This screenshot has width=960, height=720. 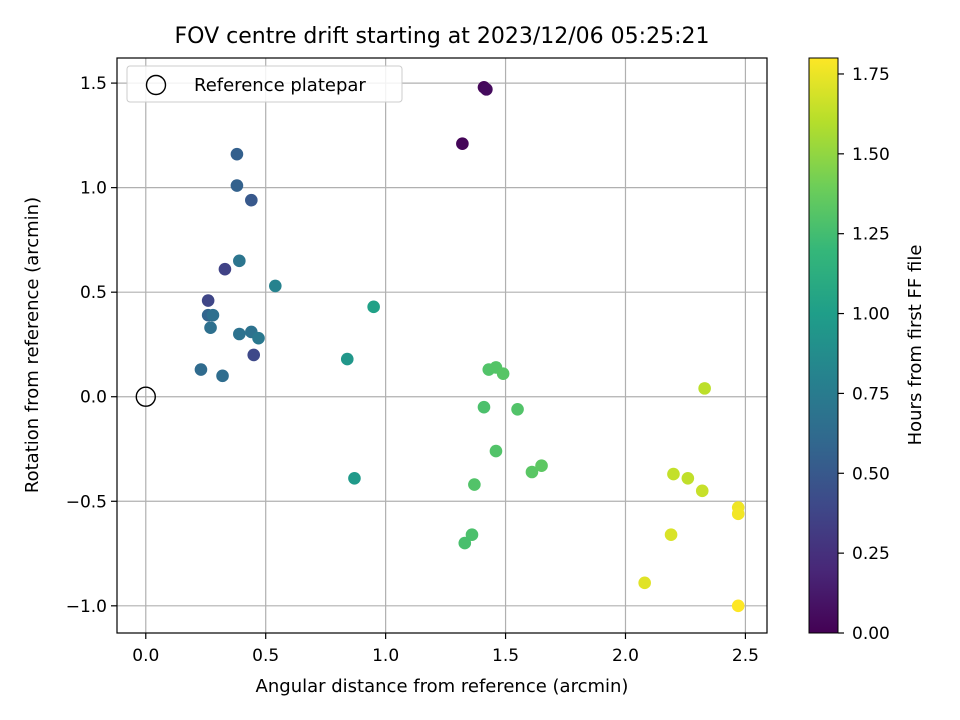 What do you see at coordinates (86, 502) in the screenshot?
I see `y-tick-label: −0.5` at bounding box center [86, 502].